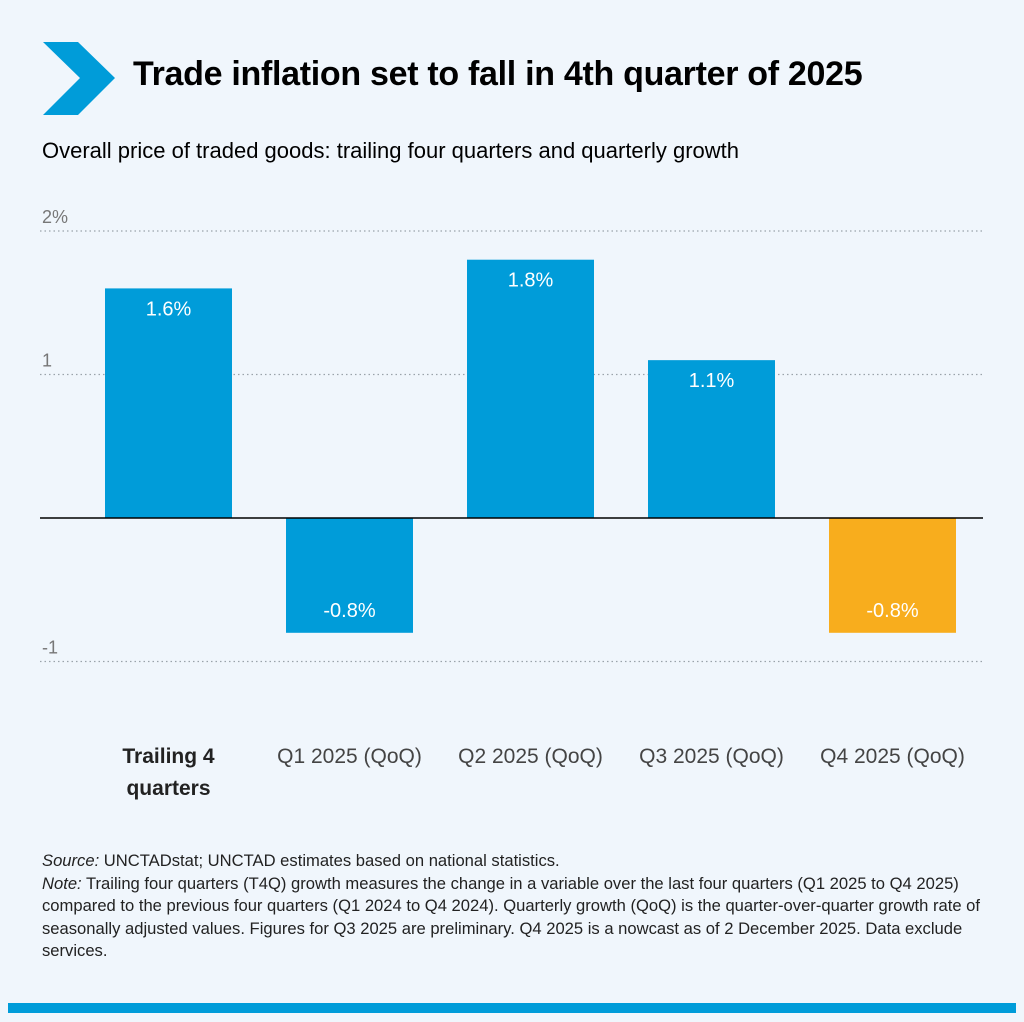  What do you see at coordinates (169, 309) in the screenshot?
I see `data-label: 1.6%` at bounding box center [169, 309].